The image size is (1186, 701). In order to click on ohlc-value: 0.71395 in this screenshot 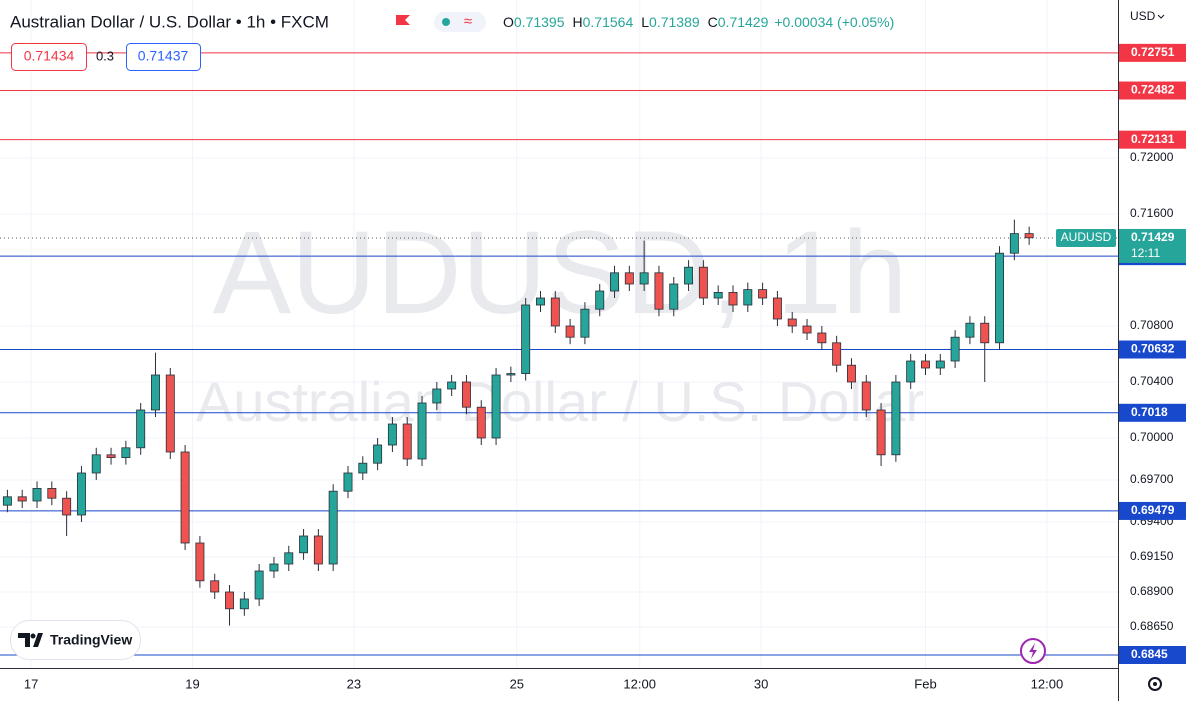, I will do `click(539, 22)`.